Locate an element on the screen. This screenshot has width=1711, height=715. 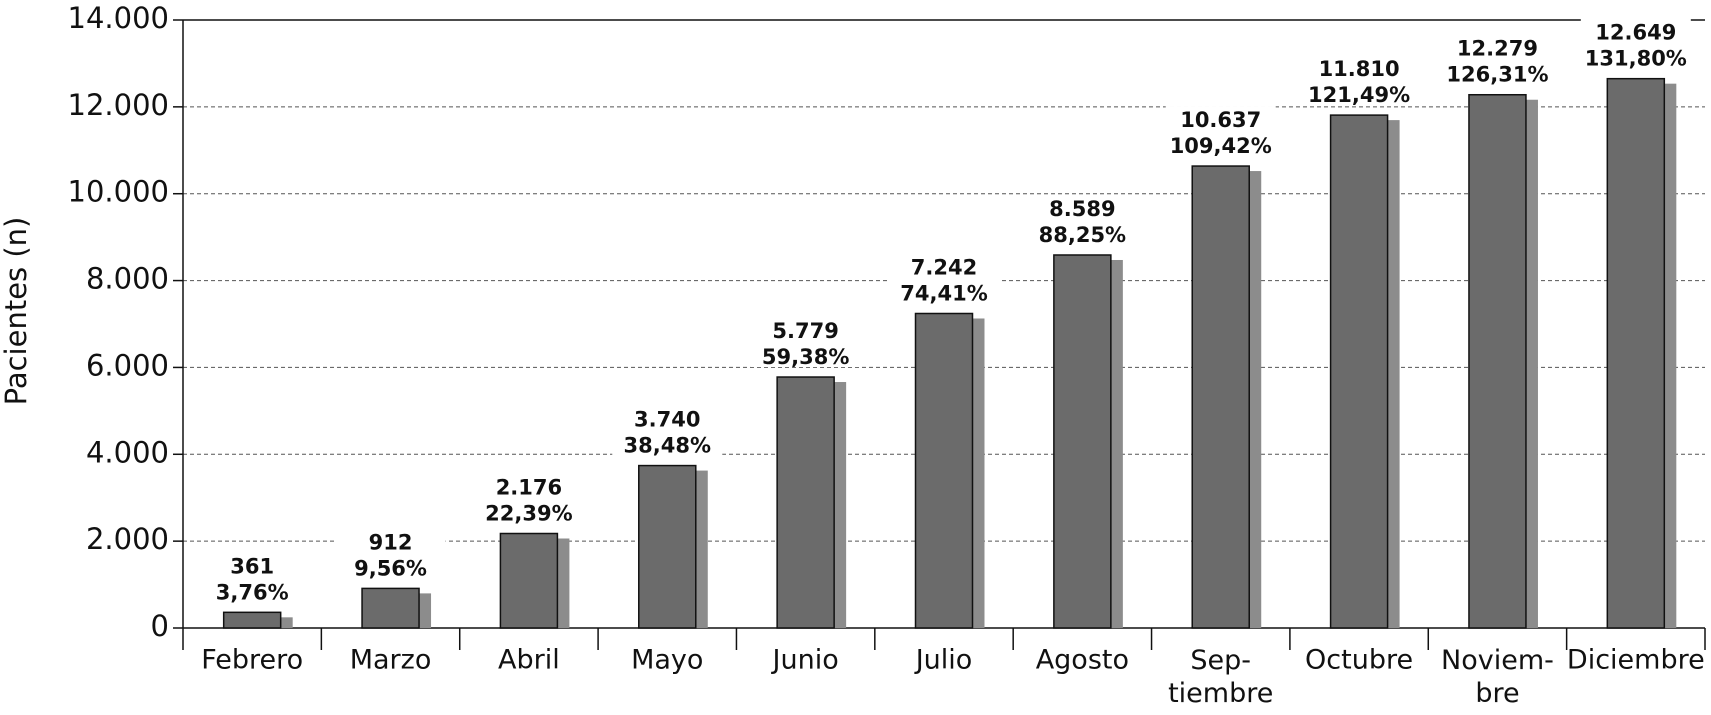
percent-label: 59,38% is located at coordinates (805, 357).